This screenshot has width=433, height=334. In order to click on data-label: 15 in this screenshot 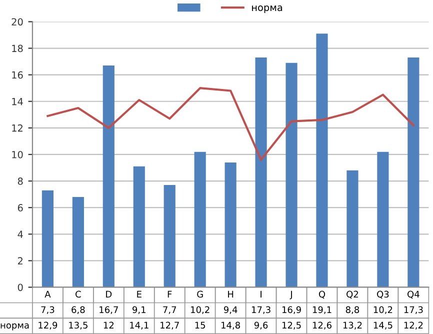, I will do `click(200, 325)`.